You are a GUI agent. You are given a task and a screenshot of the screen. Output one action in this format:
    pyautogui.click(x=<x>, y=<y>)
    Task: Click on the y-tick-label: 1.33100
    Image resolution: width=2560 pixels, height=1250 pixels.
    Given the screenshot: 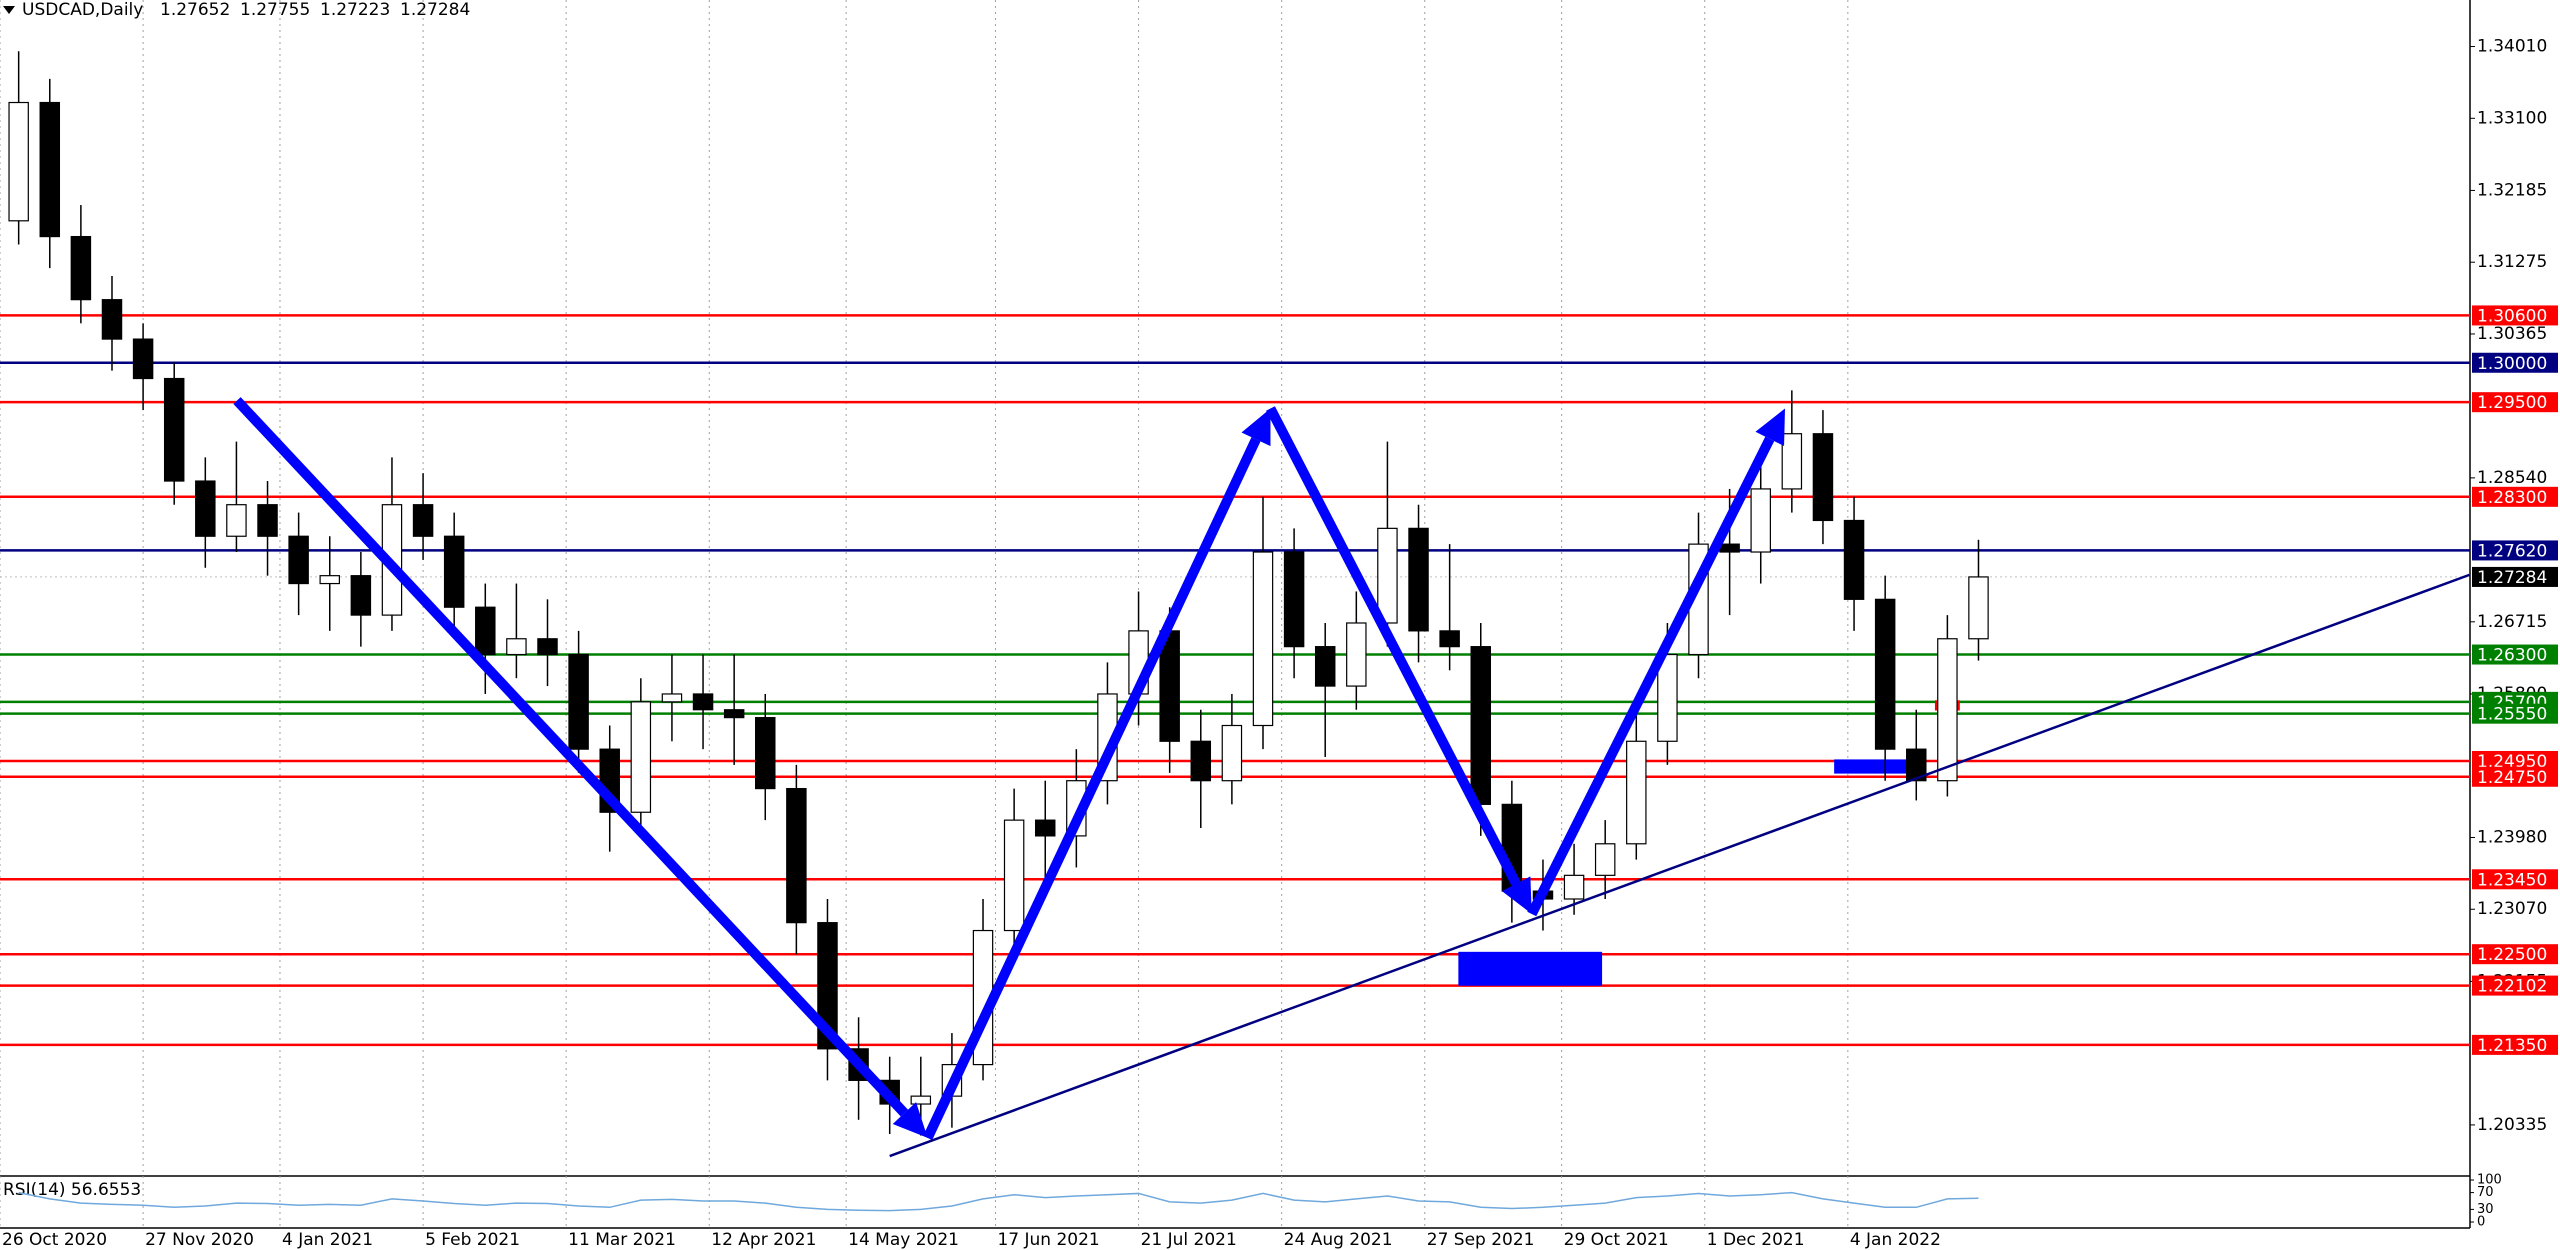 What is the action you would take?
    pyautogui.click(x=2512, y=118)
    